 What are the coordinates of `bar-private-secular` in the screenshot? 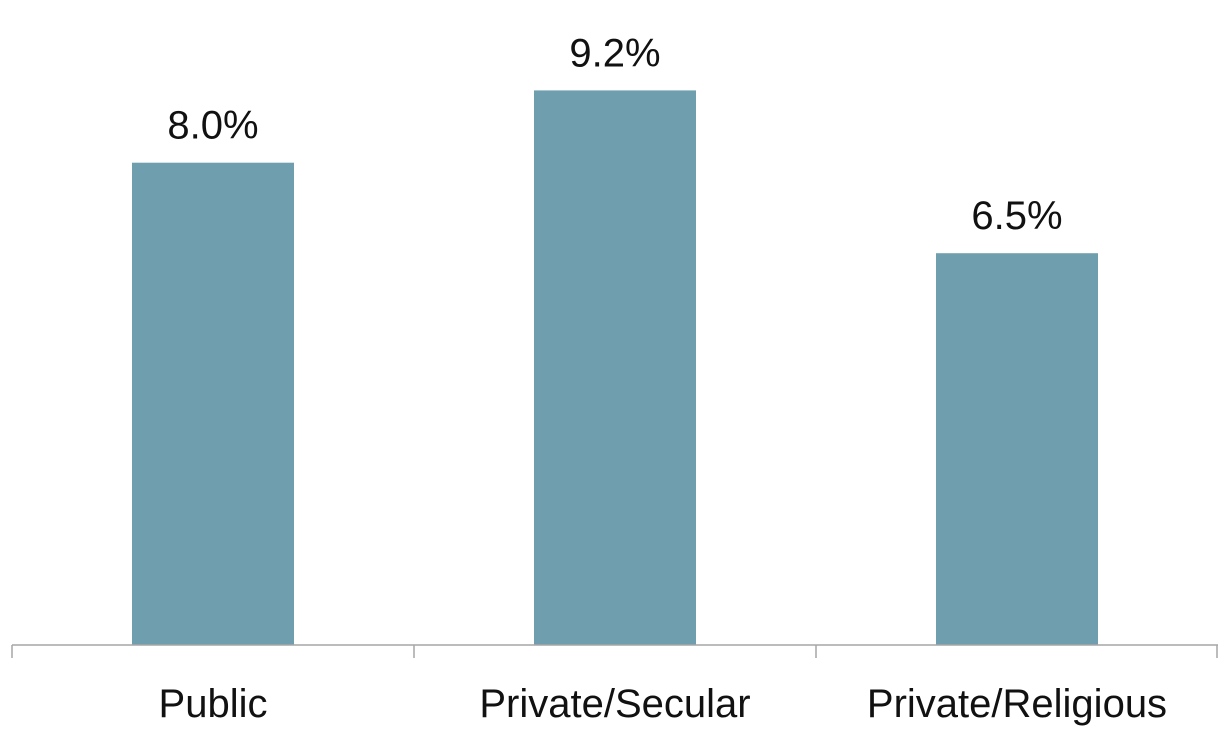 It's located at (615, 367).